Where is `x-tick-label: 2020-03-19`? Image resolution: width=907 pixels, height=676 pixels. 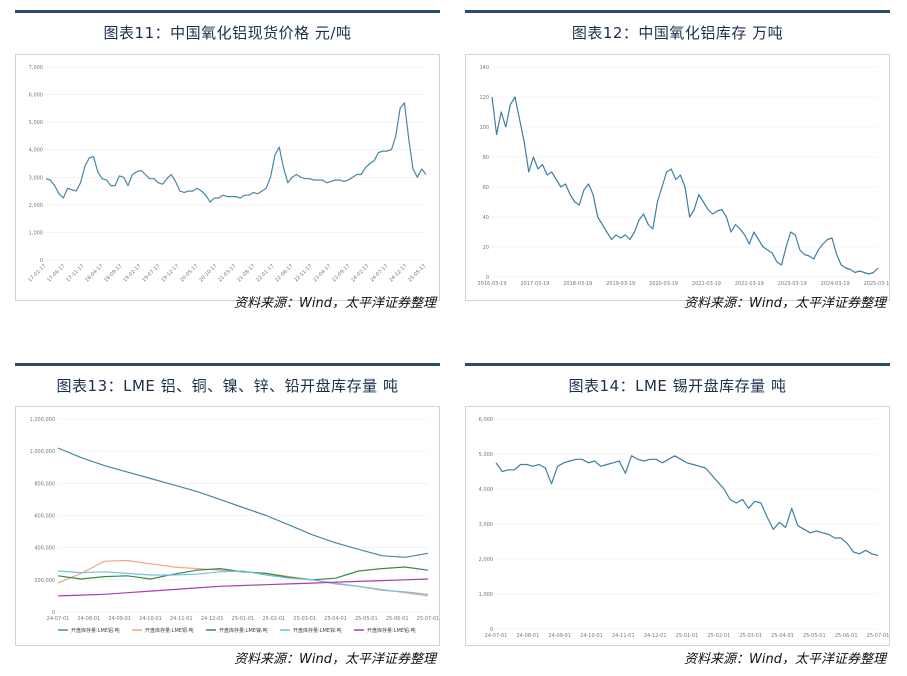
x-tick-label: 2020-03-19 is located at coordinates (663, 284).